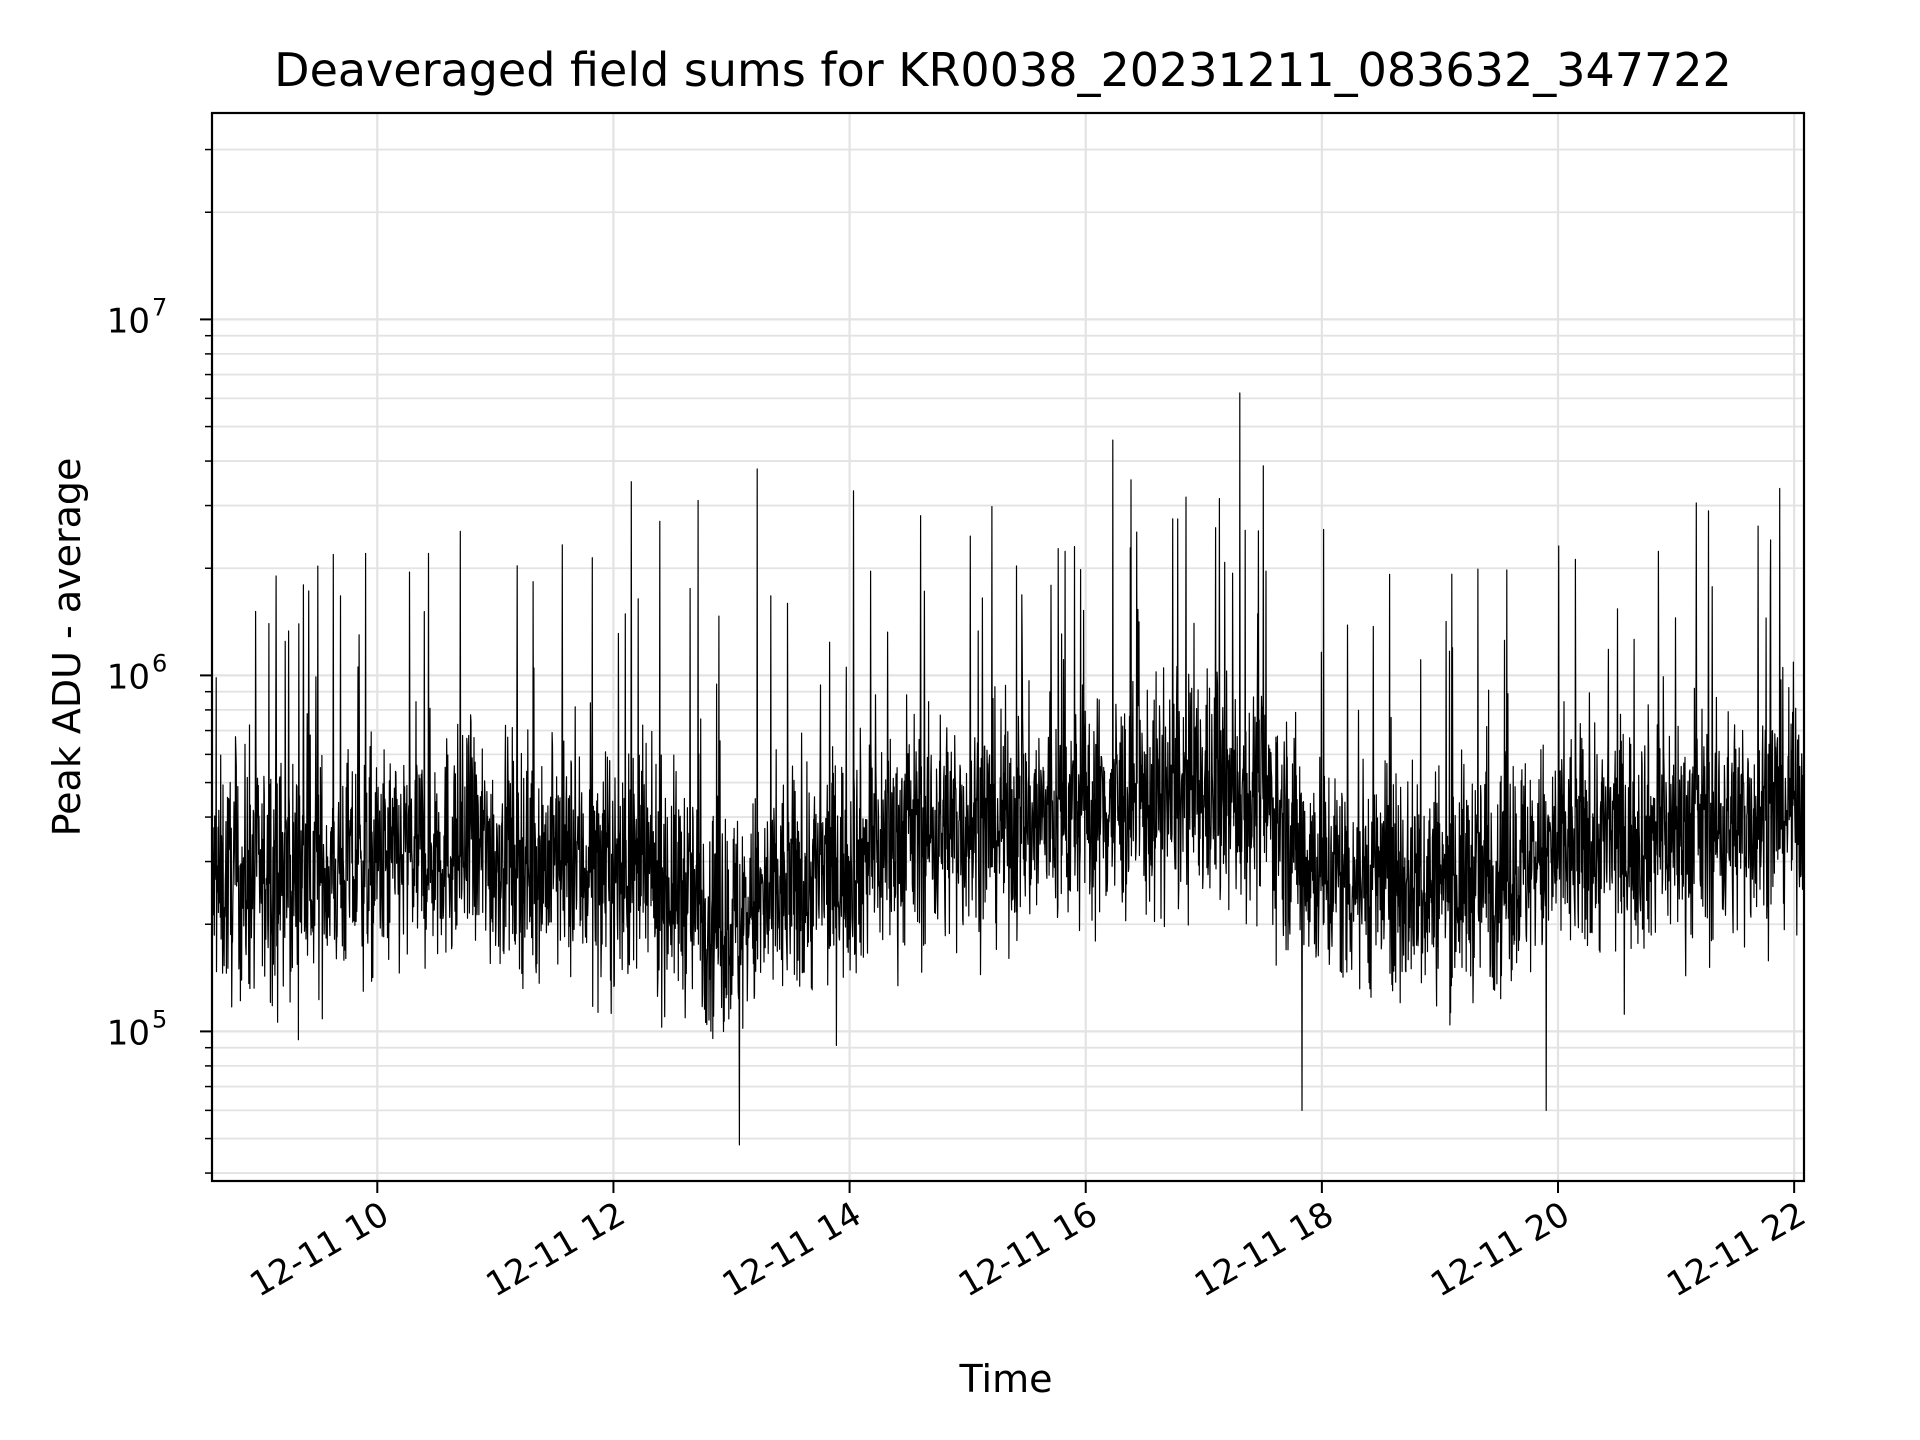 This screenshot has width=1920, height=1440. What do you see at coordinates (159, 307) in the screenshot?
I see `y-tick-exponent: 7` at bounding box center [159, 307].